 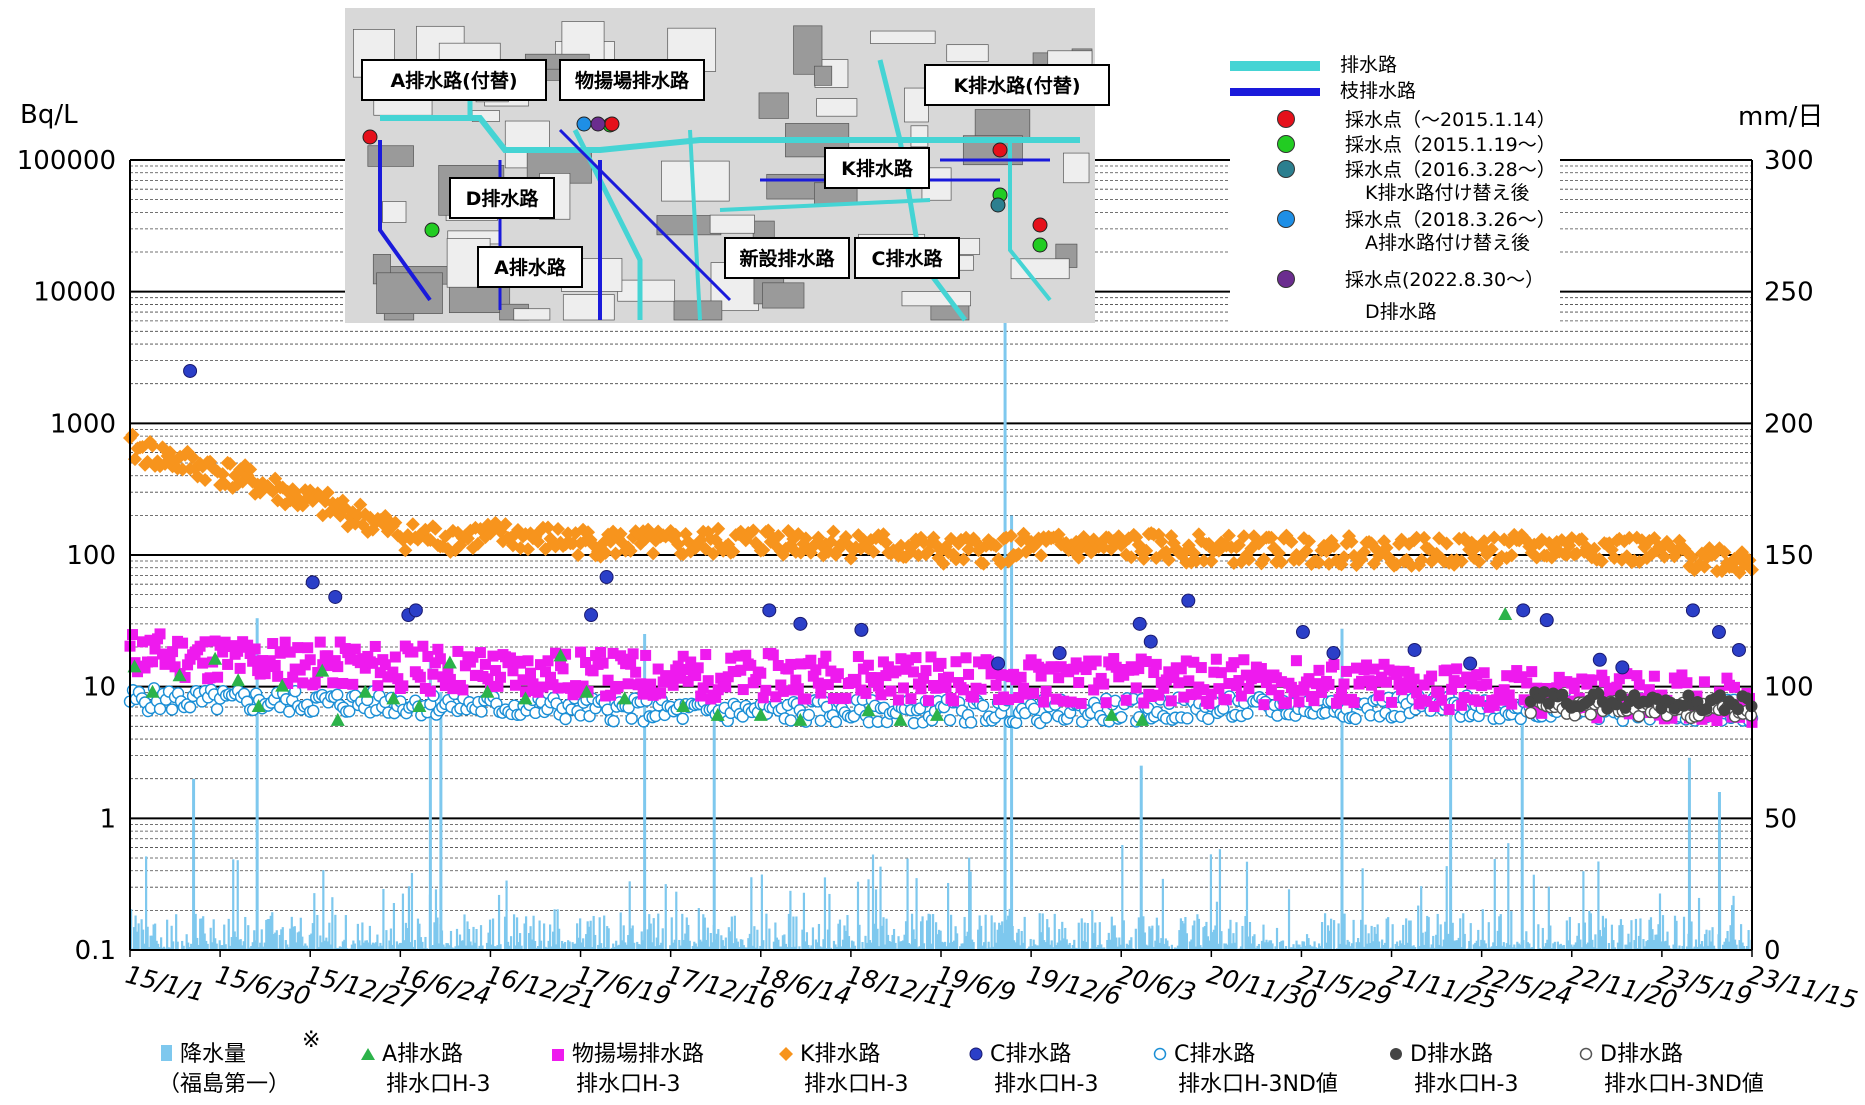 I want to click on map-label: K排水路, so click(x=877, y=168).